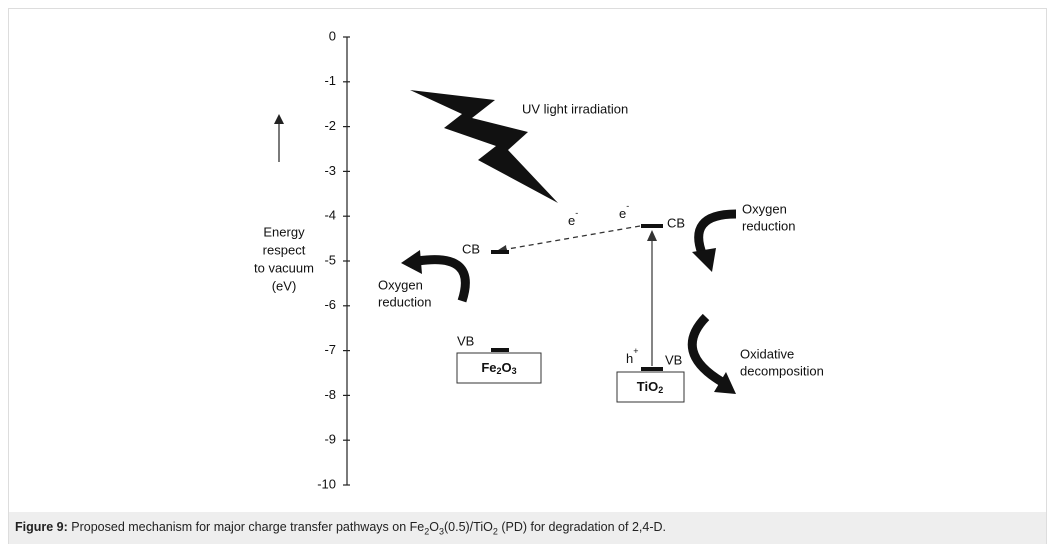 The height and width of the screenshot is (547, 1055). I want to click on y-tick-label: -8, so click(330, 394).